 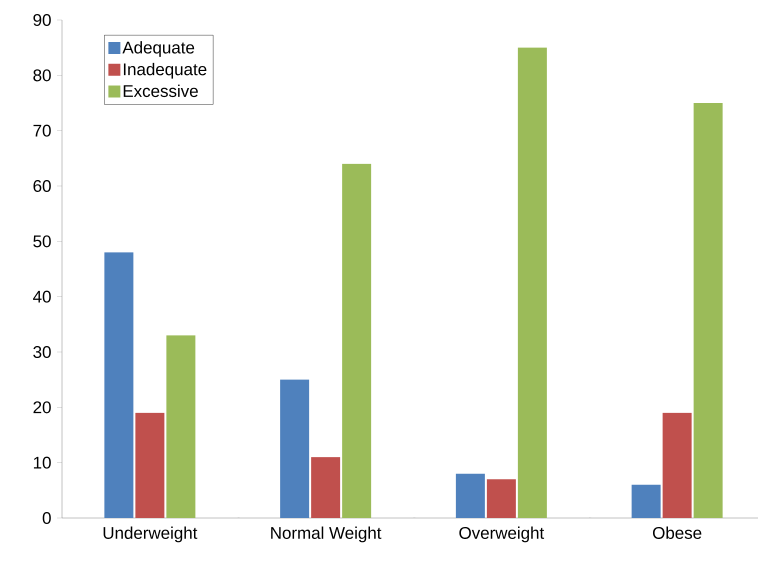 I want to click on y-tick-label: 10, so click(x=42, y=462).